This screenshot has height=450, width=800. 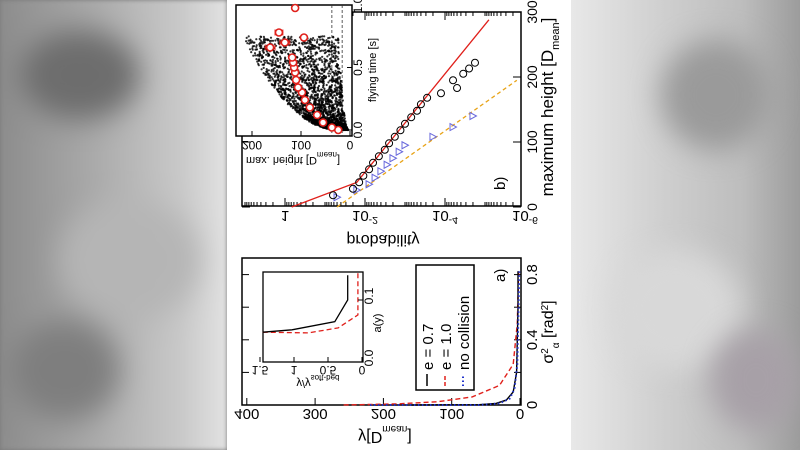 What do you see at coordinates (383, 239) in the screenshot?
I see `panel-b-ylabel: probability` at bounding box center [383, 239].